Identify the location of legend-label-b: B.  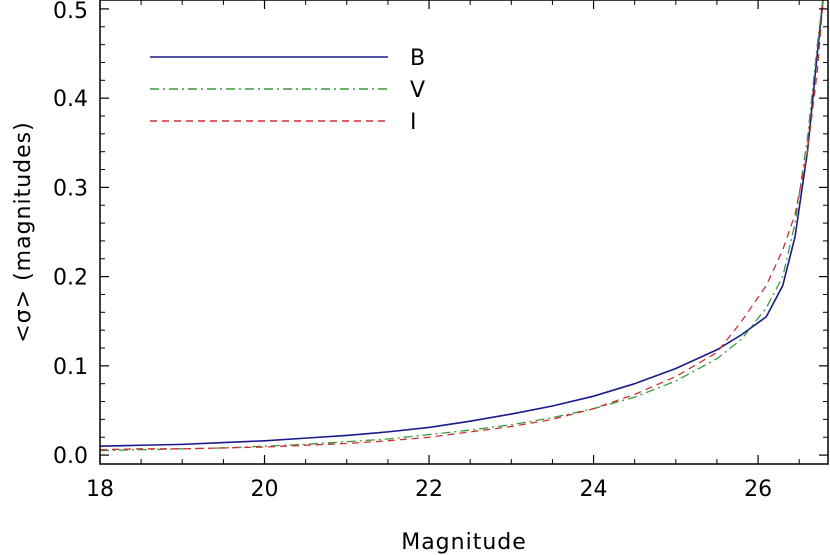
(417, 58).